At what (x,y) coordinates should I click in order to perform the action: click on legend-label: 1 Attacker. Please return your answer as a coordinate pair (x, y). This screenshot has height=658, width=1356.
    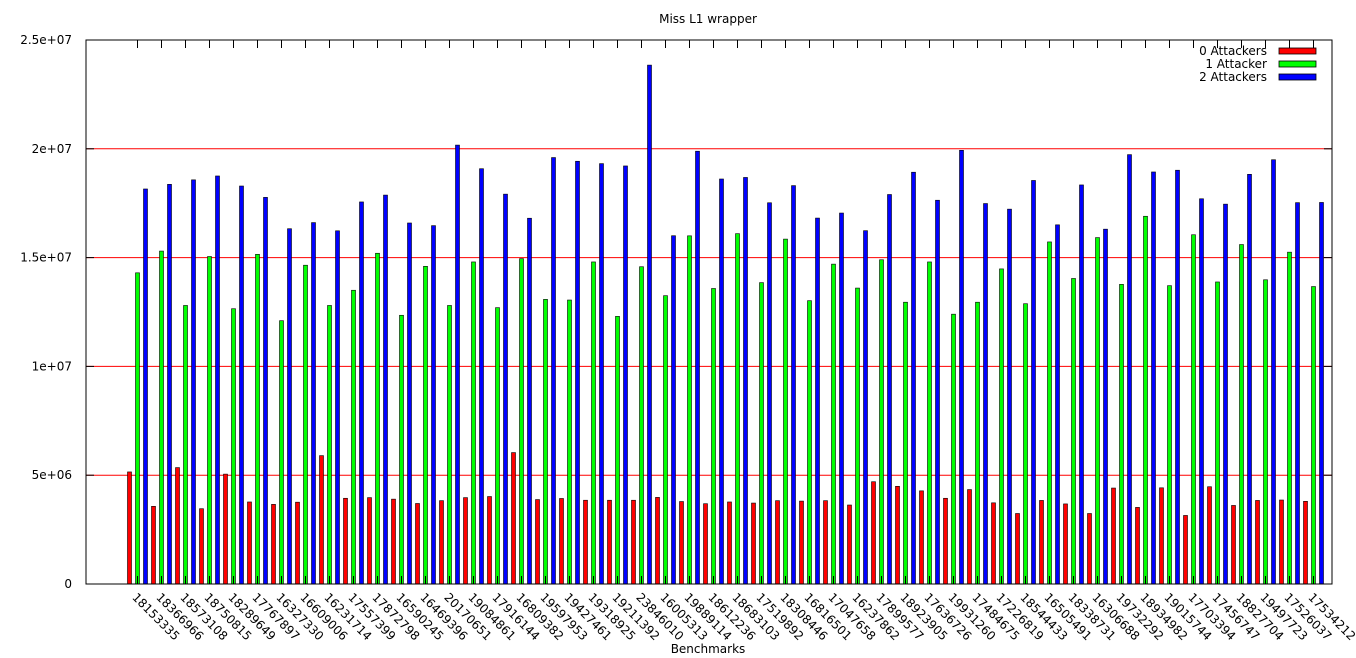
    Looking at the image, I should click on (1236, 64).